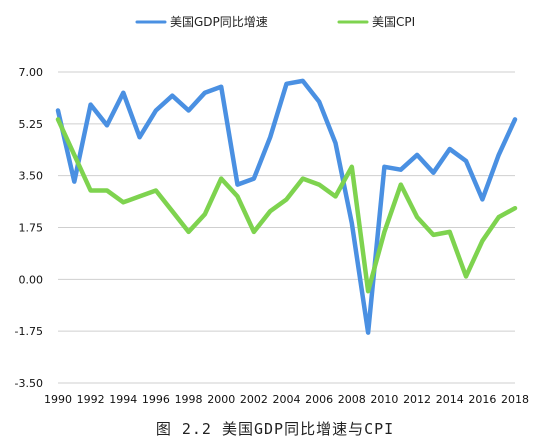 This screenshot has width=550, height=445. What do you see at coordinates (275, 429) in the screenshot?
I see `figure-caption: 图 2.2 美国GDP同比增速与CPI` at bounding box center [275, 429].